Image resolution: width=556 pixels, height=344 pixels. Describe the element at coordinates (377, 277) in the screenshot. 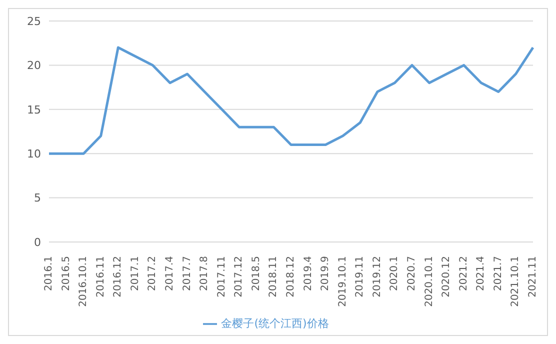

I see `x-tick-label: 2019.12` at that location.